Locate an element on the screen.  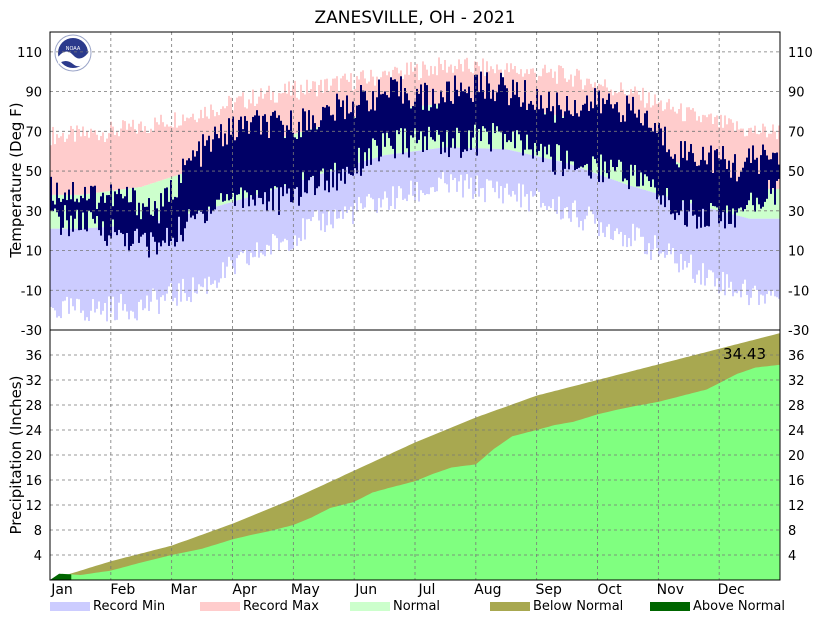
month-labels: Jan Feb Mar Apr May Jun Jul Aug Sep Oct Nov Dec is located at coordinates (397, 590).